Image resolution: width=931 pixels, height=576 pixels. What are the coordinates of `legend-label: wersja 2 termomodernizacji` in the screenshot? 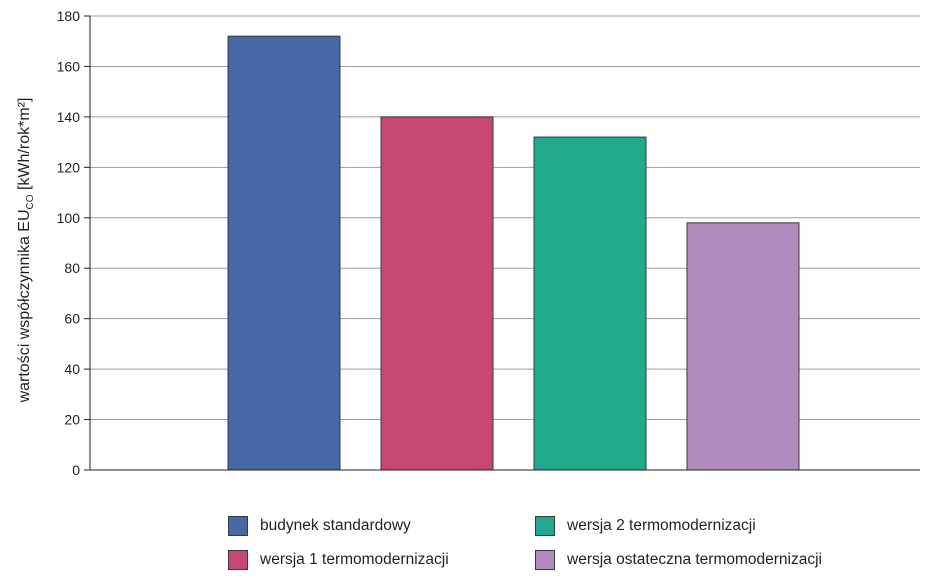 It's located at (661, 525).